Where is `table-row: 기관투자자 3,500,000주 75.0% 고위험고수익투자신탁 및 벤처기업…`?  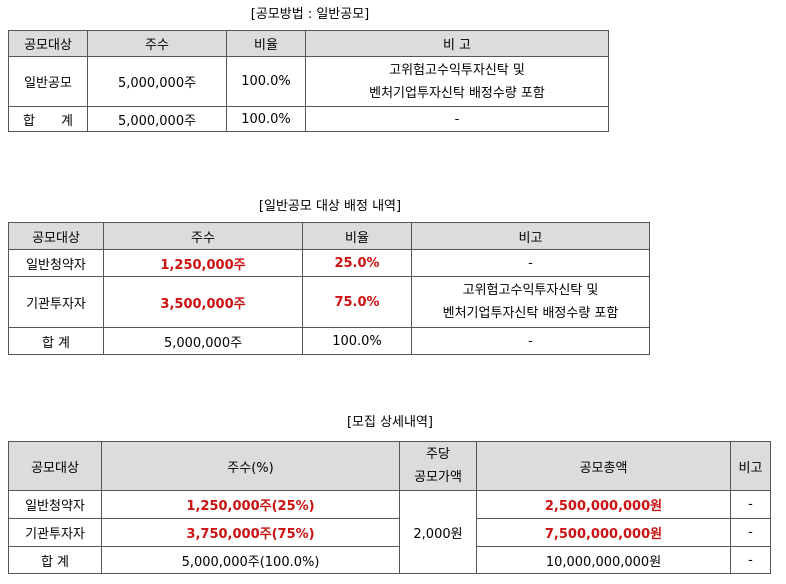 table-row: 기관투자자 3,500,000주 75.0% 고위험고수익투자신탁 및 벤처기업… is located at coordinates (329, 302).